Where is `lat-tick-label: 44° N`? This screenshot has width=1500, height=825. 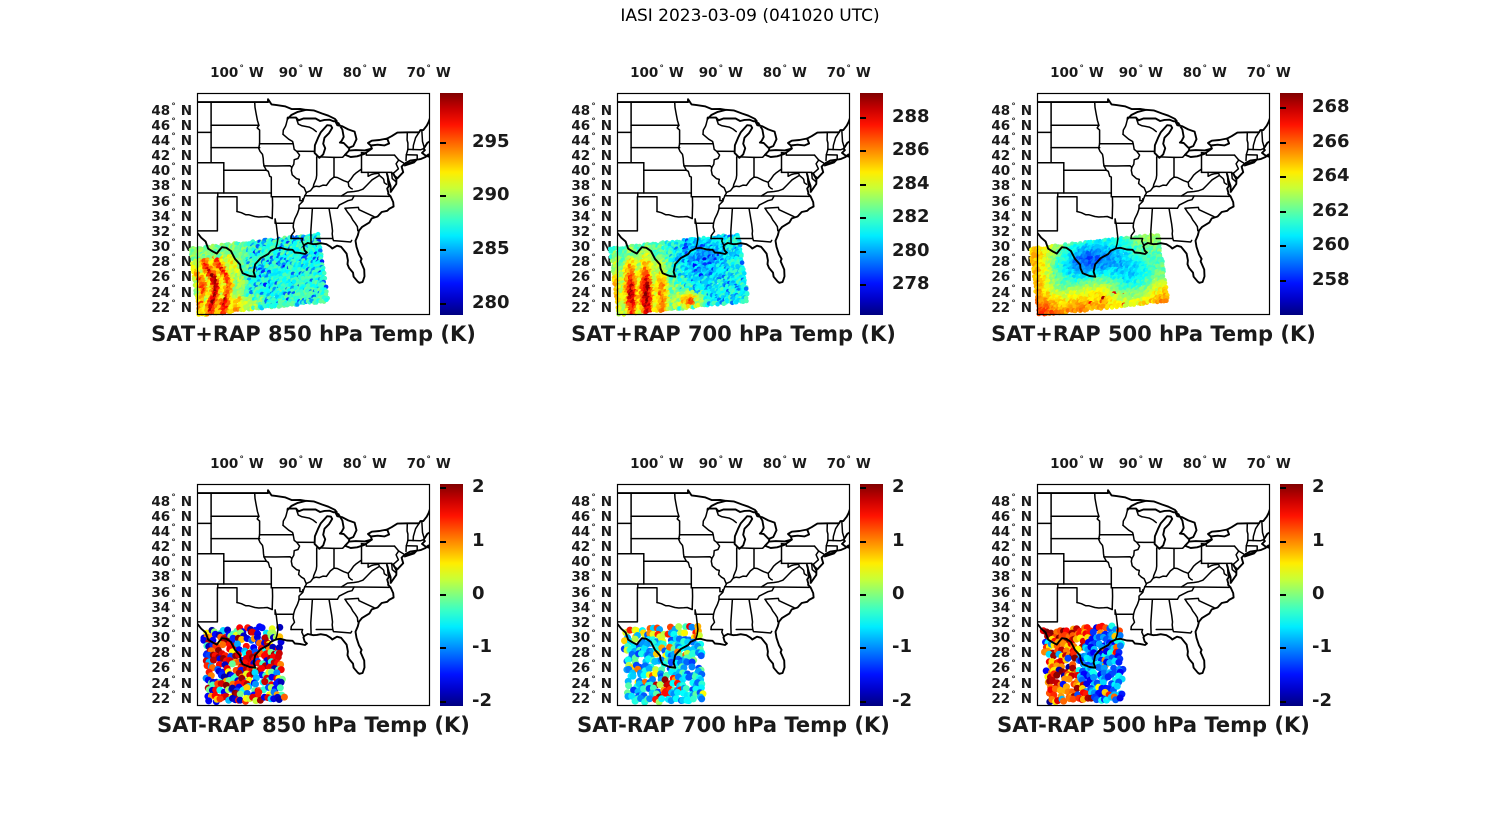
lat-tick-label: 44° N is located at coordinates (166, 140).